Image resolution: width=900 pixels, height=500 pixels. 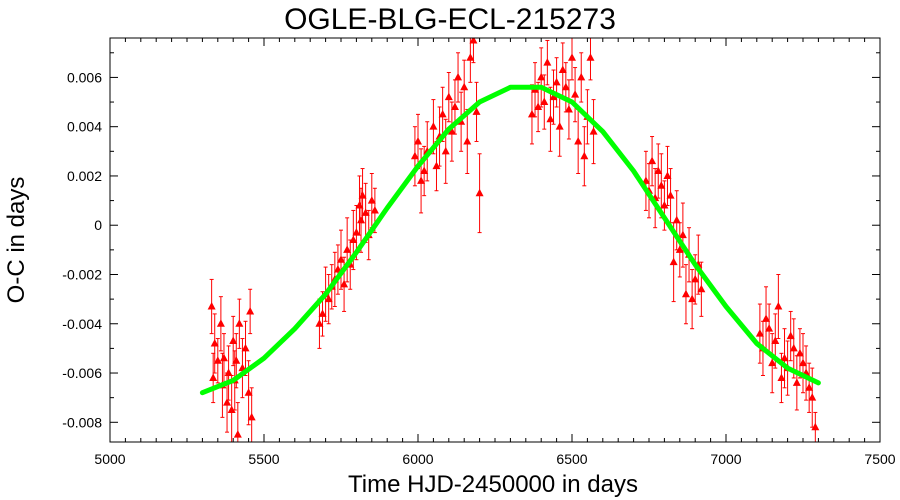 I want to click on x-tick-label: 6500, so click(x=571, y=459).